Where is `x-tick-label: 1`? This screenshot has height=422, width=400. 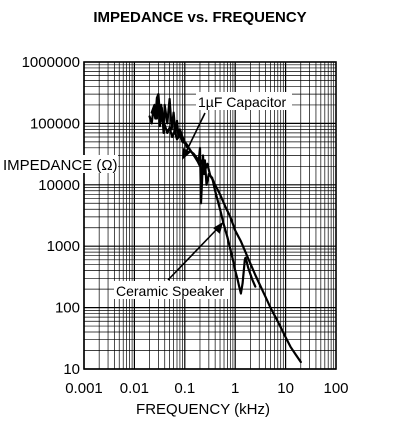 x-tick-label: 1 is located at coordinates (235, 388).